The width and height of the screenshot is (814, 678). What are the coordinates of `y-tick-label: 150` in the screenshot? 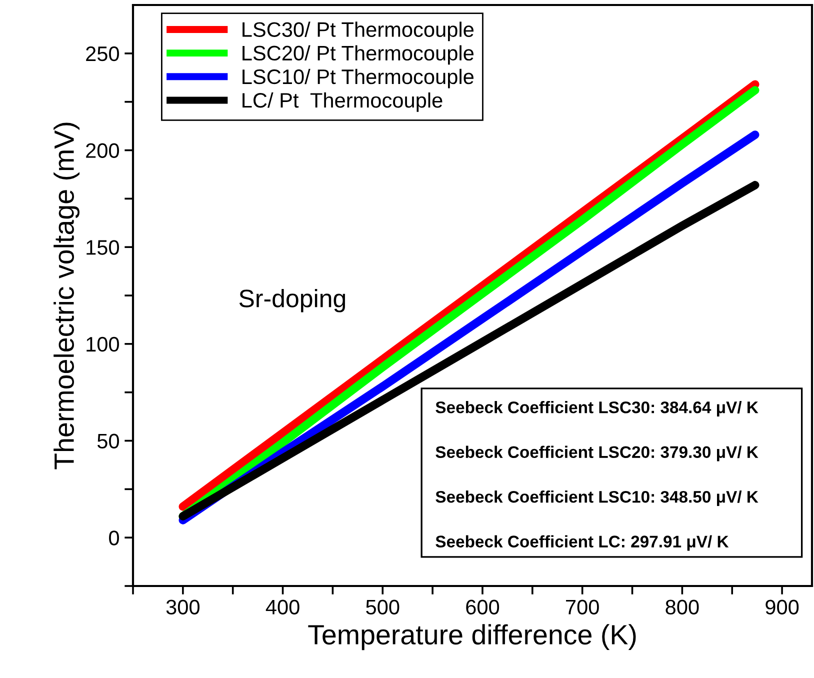 It's located at (102, 247).